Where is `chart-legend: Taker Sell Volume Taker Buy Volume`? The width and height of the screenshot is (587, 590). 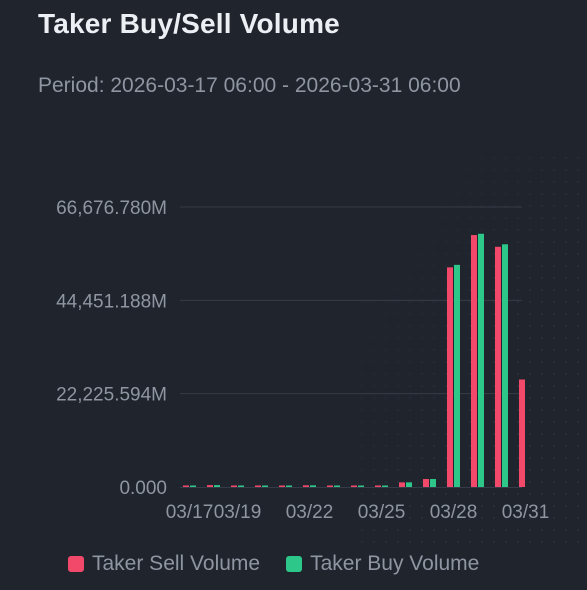
chart-legend: Taker Sell Volume Taker Buy Volume is located at coordinates (273, 564).